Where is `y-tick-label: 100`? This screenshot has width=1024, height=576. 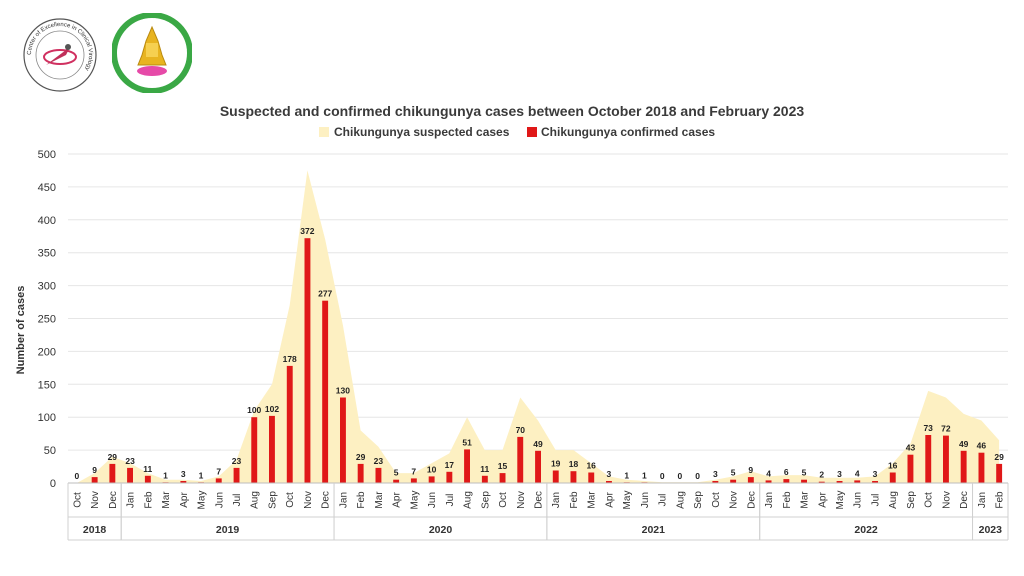
y-tick-label: 100 is located at coordinates (47, 418).